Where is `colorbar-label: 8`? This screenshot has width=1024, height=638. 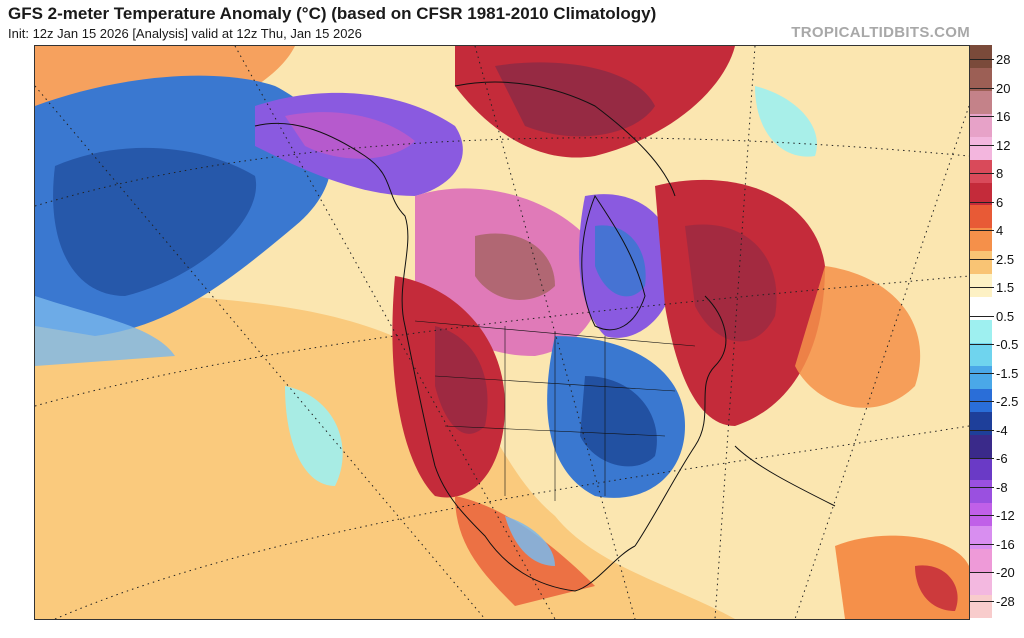
colorbar-label: 8 is located at coordinates (1000, 173).